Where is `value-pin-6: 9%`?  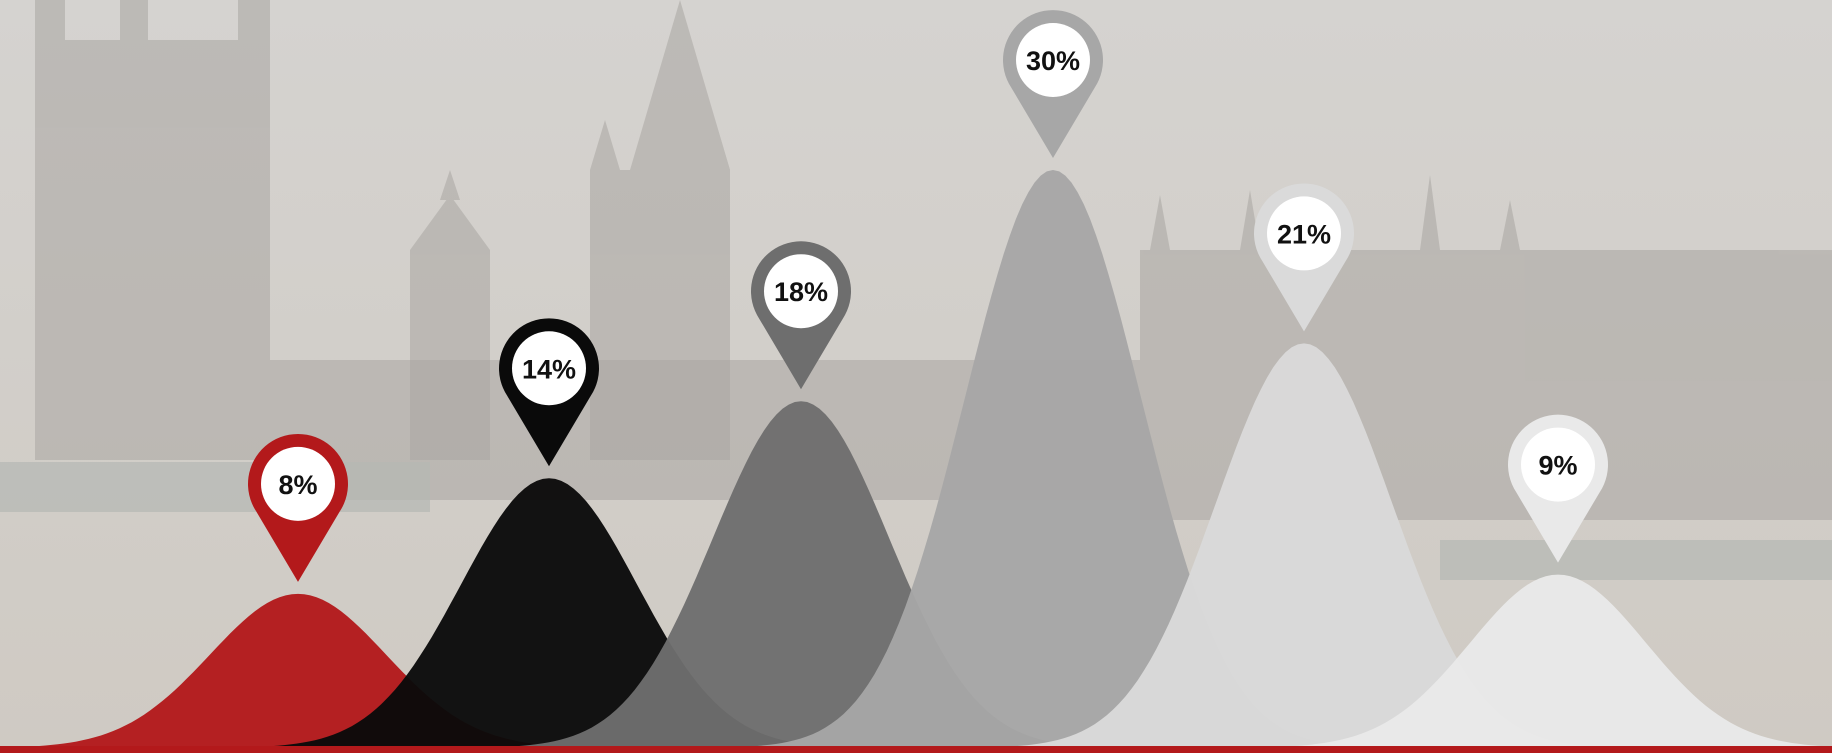 value-pin-6: 9% is located at coordinates (1558, 488).